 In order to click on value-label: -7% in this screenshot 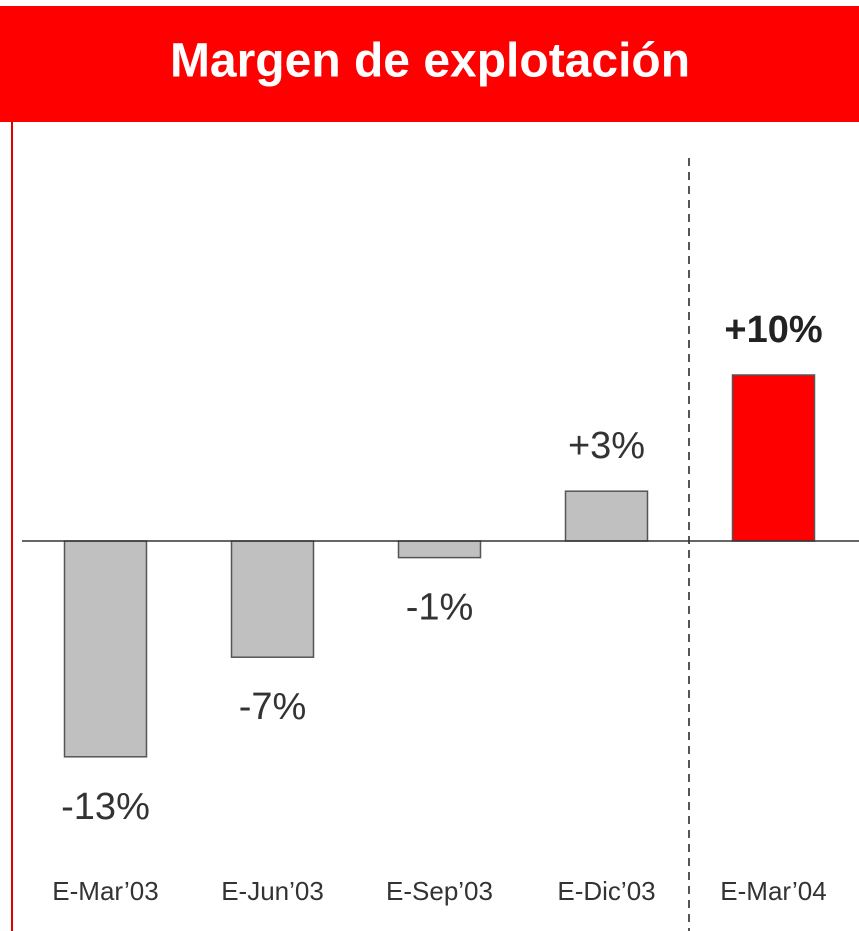, I will do `click(273, 707)`.